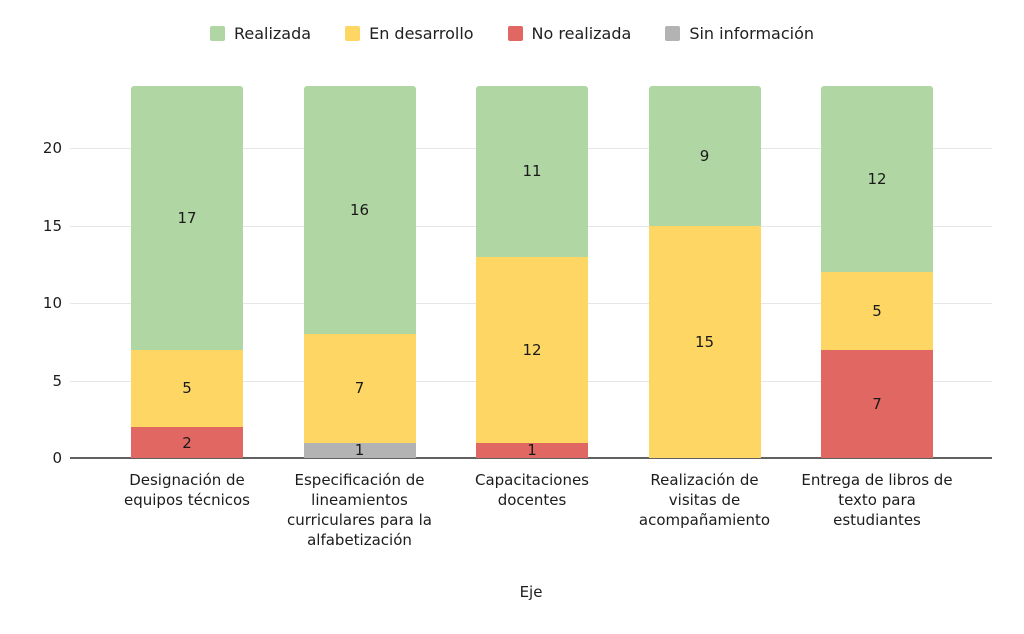 Image resolution: width=1024 pixels, height=634 pixels. I want to click on bar-3-segment-realizada: 11, so click(532, 171).